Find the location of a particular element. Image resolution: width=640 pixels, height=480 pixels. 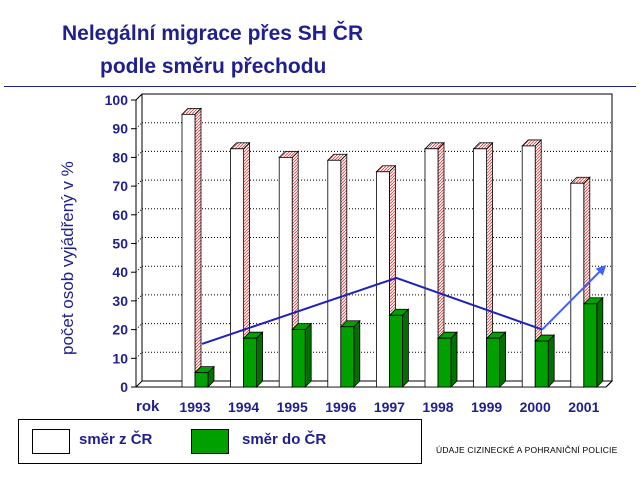

bar-in-1999-side is located at coordinates (503, 359).